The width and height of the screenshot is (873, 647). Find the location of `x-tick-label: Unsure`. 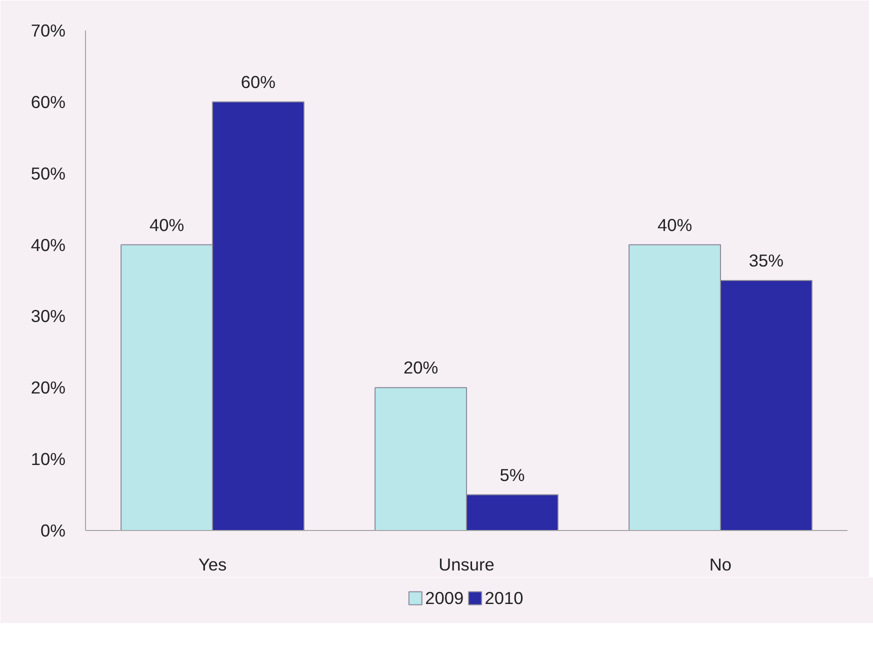

x-tick-label: Unsure is located at coordinates (466, 564).